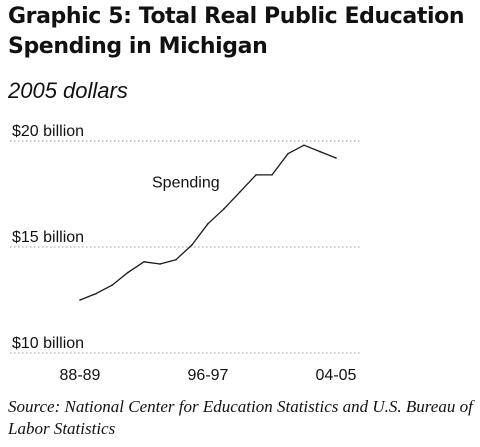 This screenshot has height=447, width=480. I want to click on x-tick-label: 04-05, so click(336, 375).